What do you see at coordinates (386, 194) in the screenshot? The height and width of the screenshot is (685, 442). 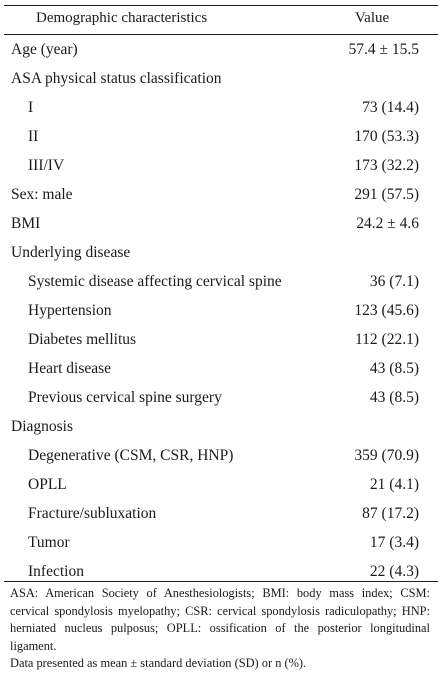 I see `row-value: 291 (57.5)` at bounding box center [386, 194].